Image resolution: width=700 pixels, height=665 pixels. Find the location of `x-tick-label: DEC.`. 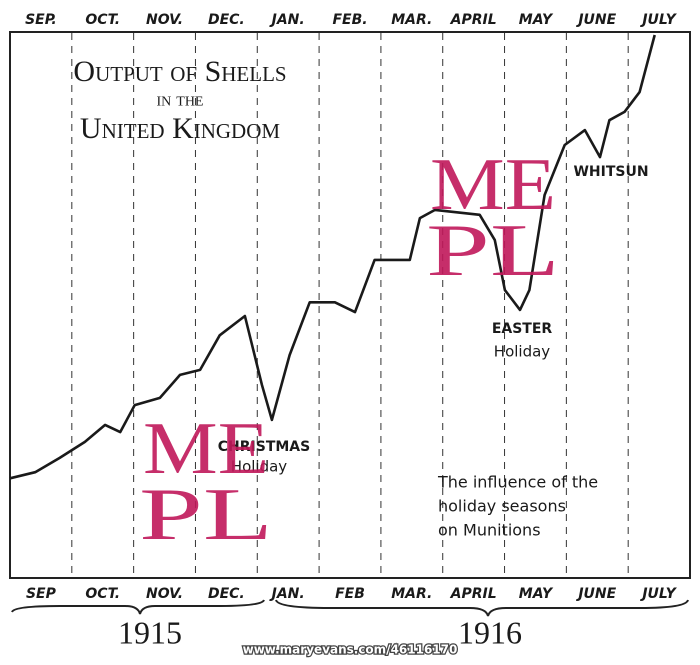

x-tick-label: DEC. is located at coordinates (226, 594).